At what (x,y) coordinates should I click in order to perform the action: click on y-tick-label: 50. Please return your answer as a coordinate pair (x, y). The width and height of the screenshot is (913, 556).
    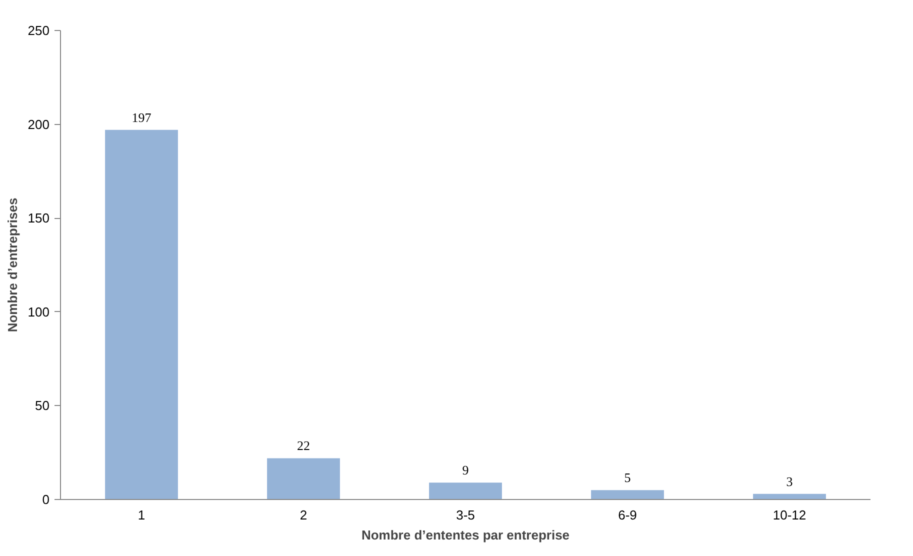
    Looking at the image, I should click on (42, 406).